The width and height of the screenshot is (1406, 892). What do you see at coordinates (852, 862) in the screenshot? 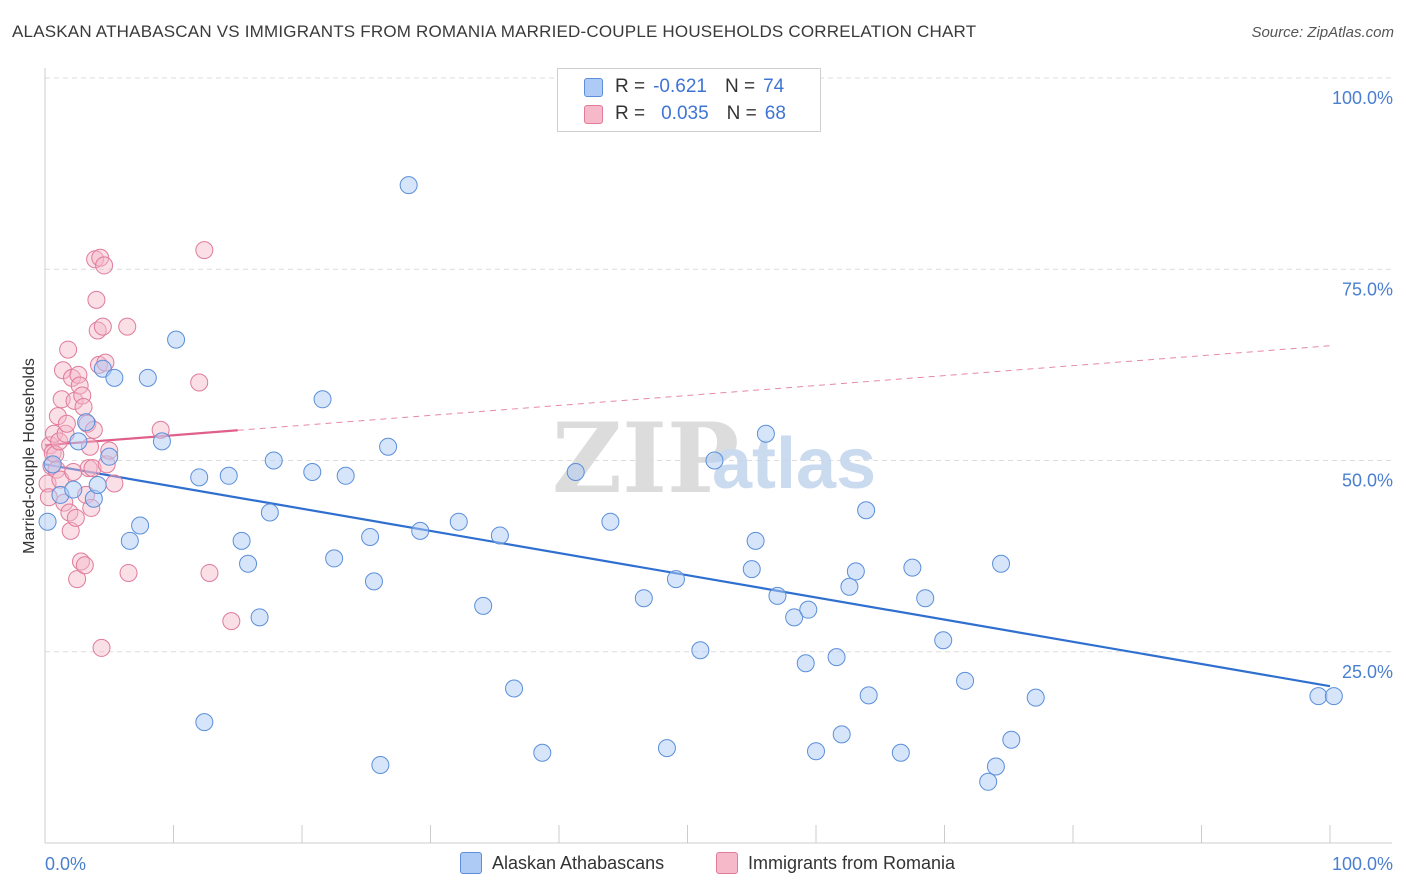
I see `series-label-romania: Immigrants from Romania` at bounding box center [852, 862].